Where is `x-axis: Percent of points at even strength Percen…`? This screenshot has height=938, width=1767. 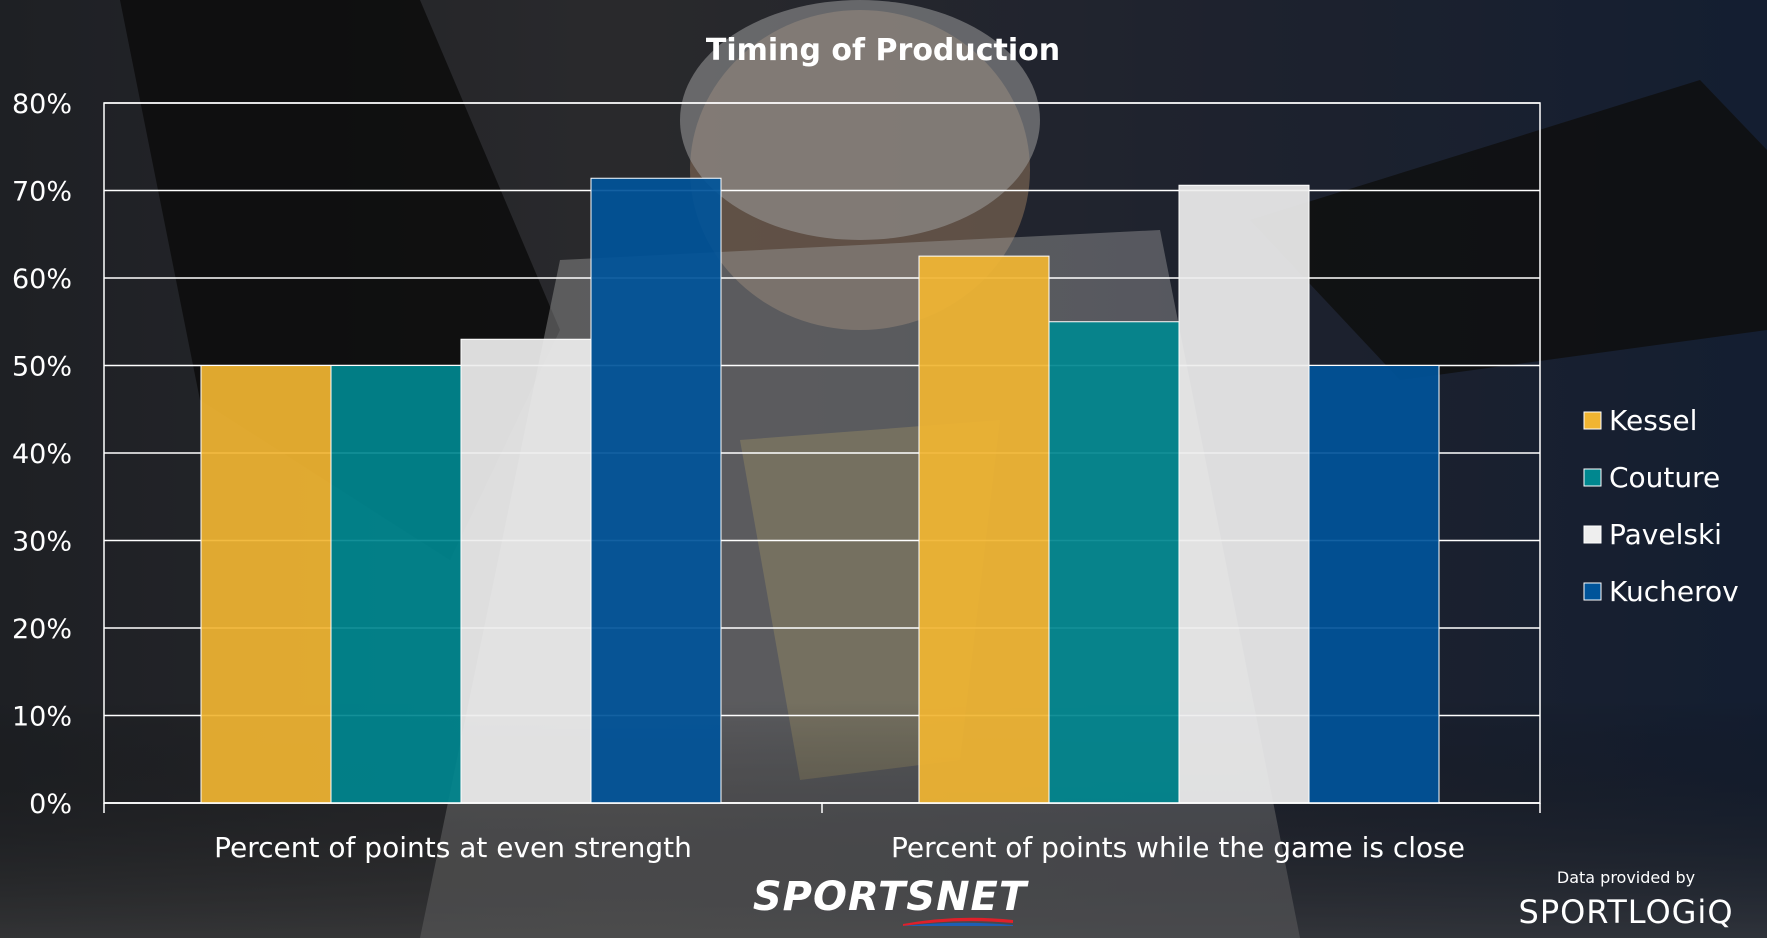
x-axis: Percent of points at even strength Percen… is located at coordinates (822, 833).